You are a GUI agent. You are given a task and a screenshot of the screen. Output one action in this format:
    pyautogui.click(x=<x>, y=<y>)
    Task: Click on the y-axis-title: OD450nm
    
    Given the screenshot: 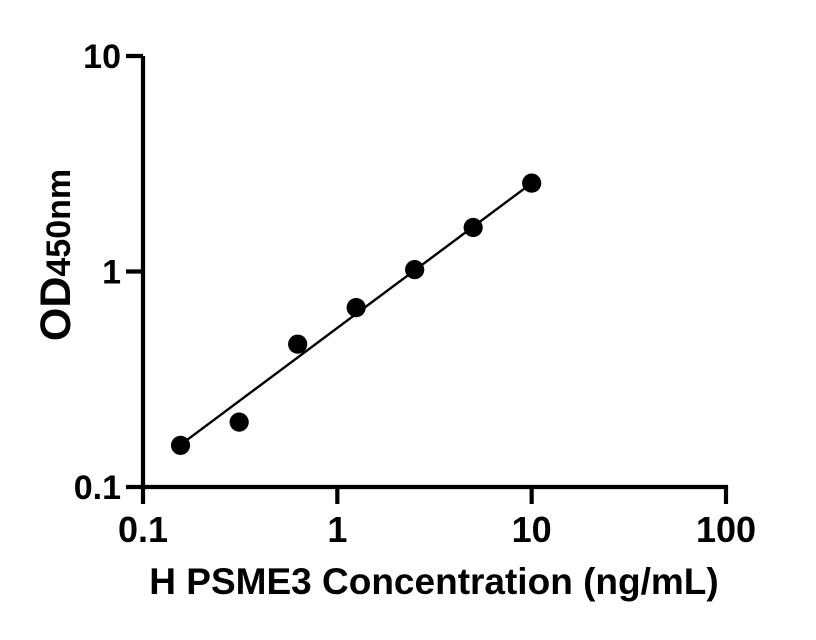 What is the action you would take?
    pyautogui.click(x=56, y=255)
    